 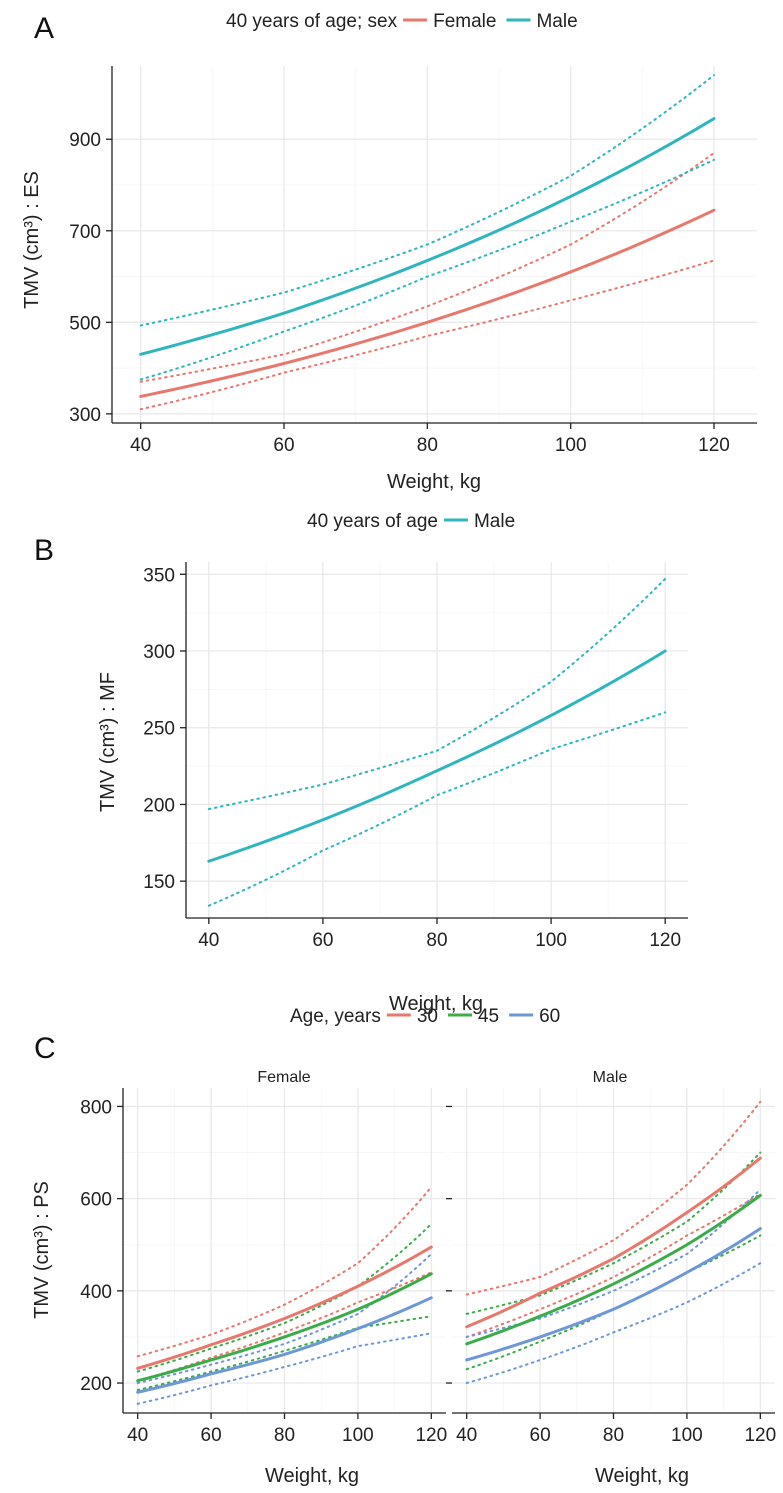 I want to click on panel-a-x-tick-label: 120, so click(x=714, y=445).